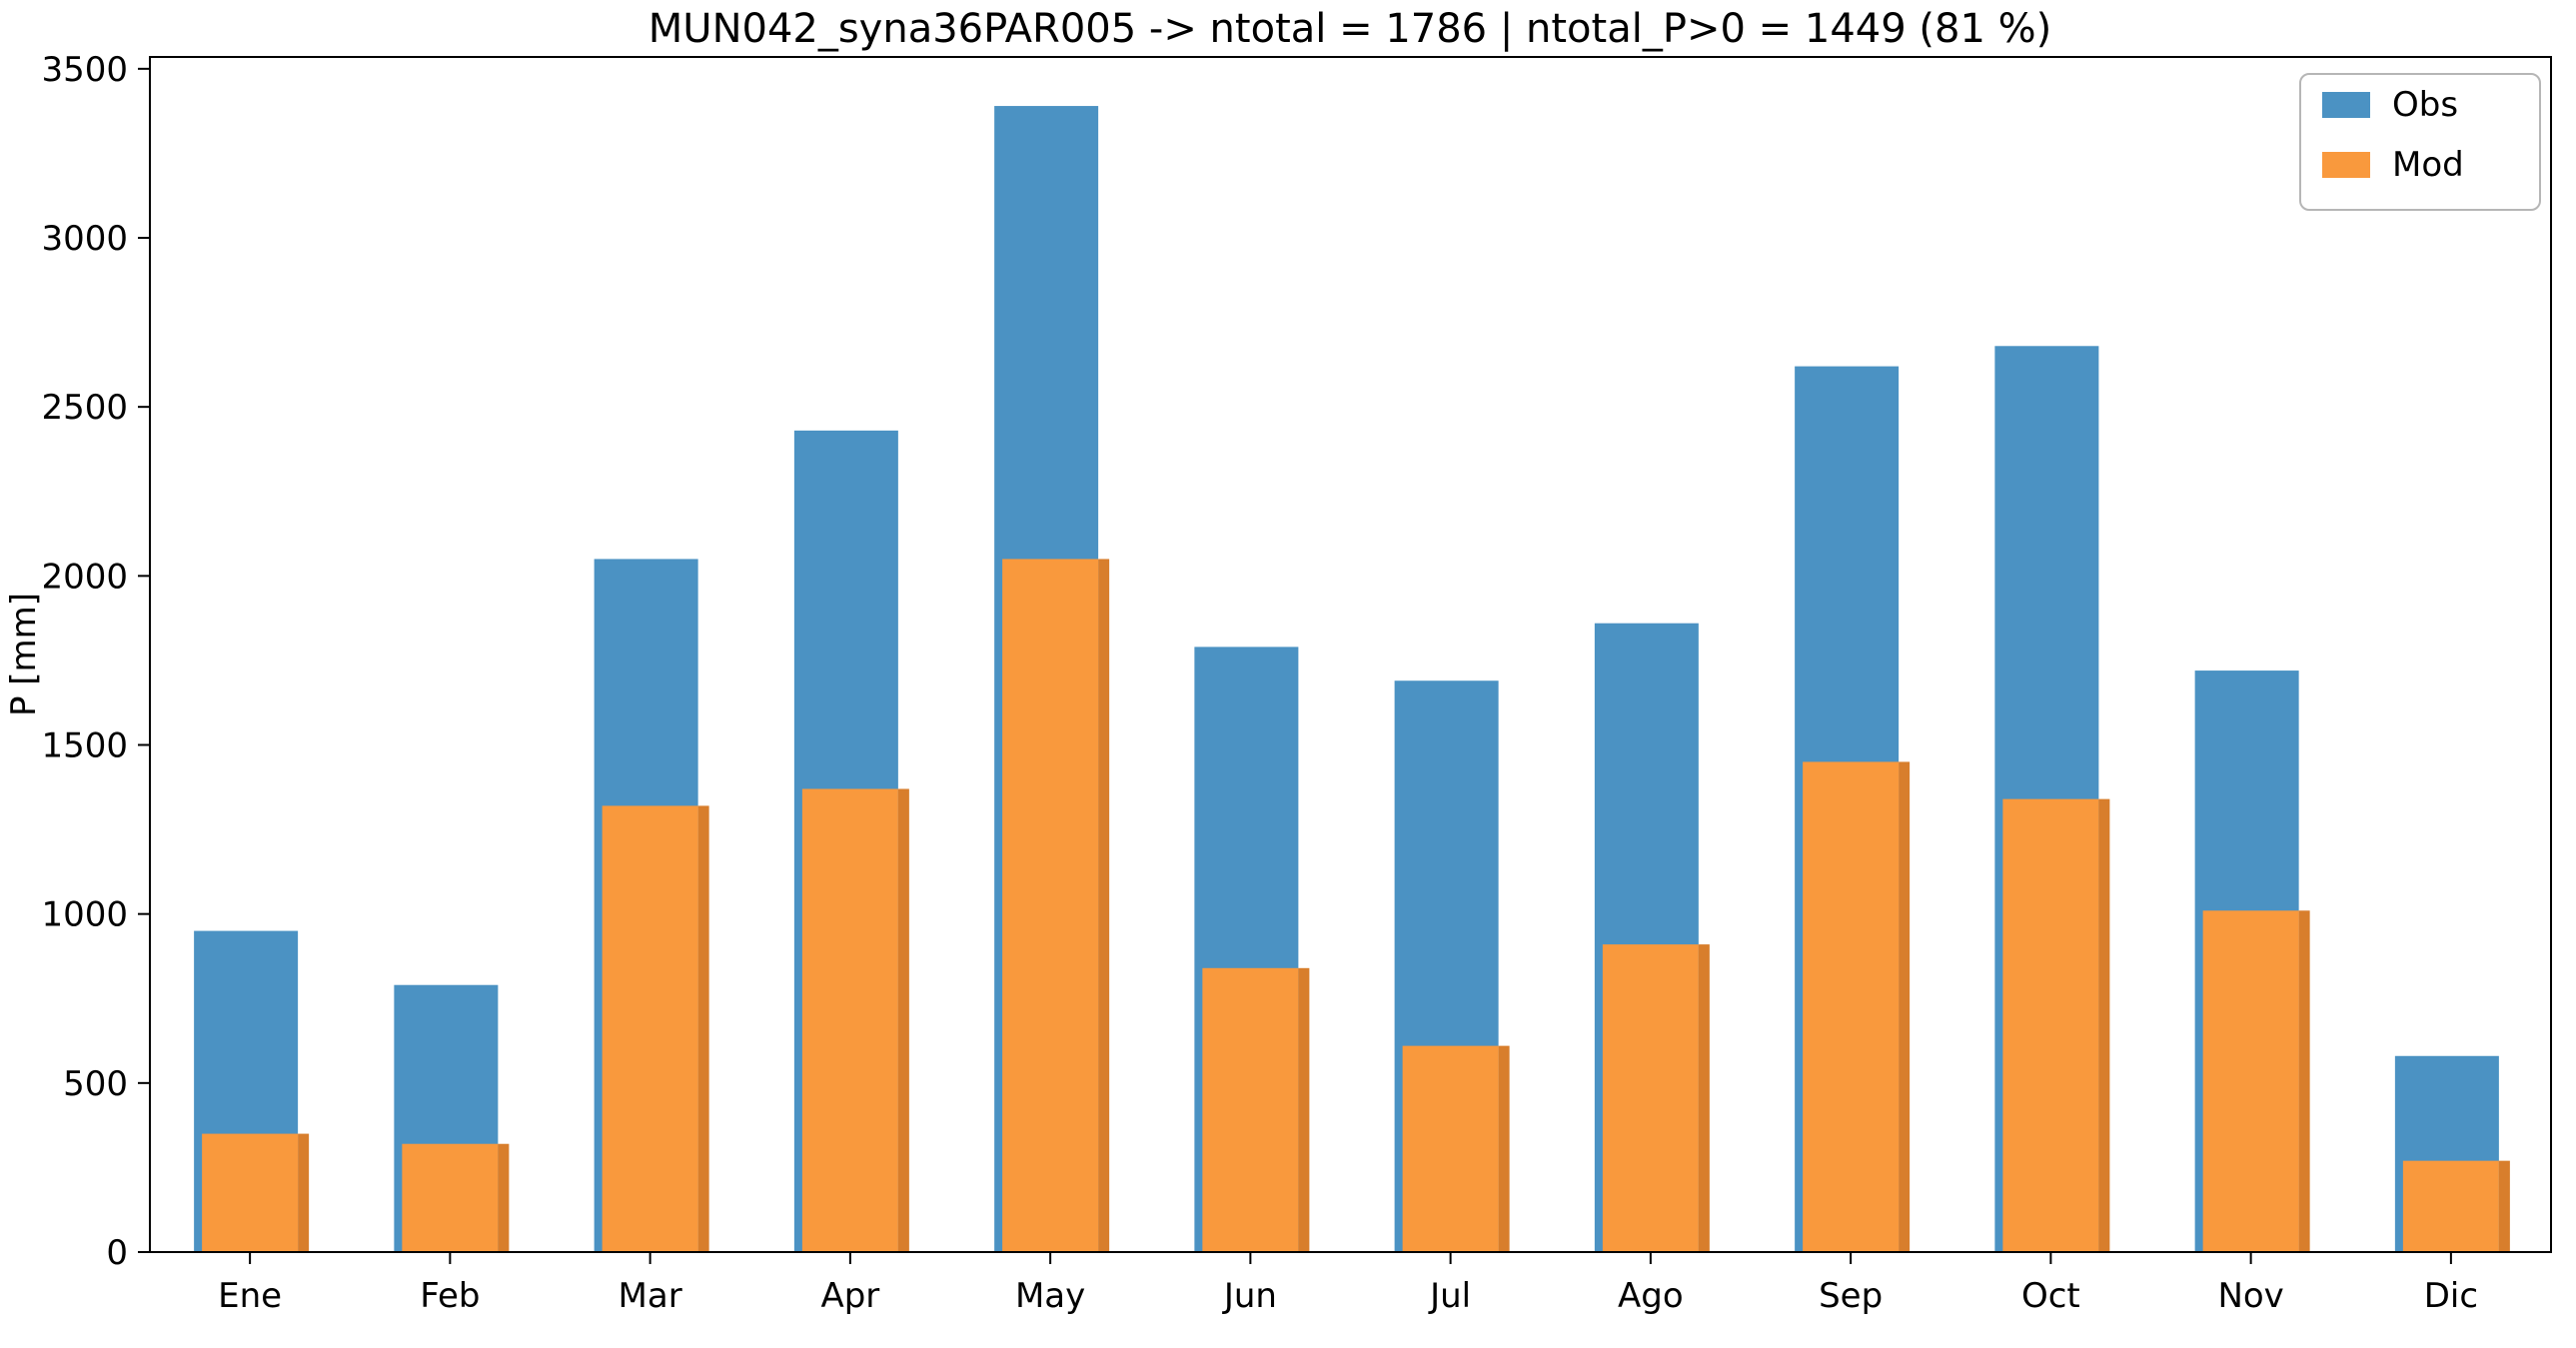  I want to click on y-axis-ticks: 0 500 1000 1500 2000 2500 3000 3500, so click(95, 662).